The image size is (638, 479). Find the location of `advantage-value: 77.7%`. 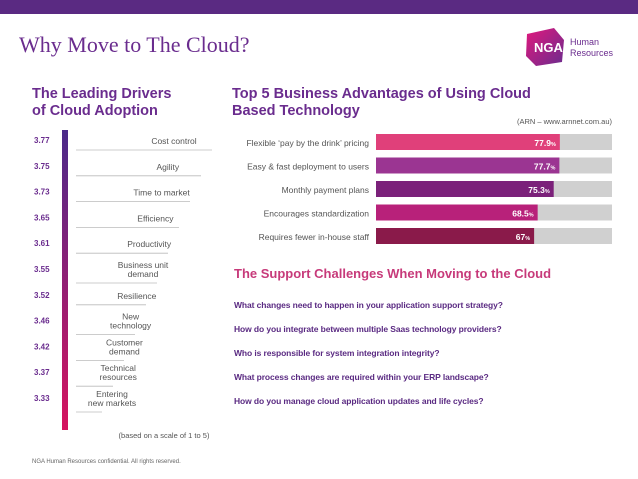

advantage-value: 77.7% is located at coordinates (545, 167).